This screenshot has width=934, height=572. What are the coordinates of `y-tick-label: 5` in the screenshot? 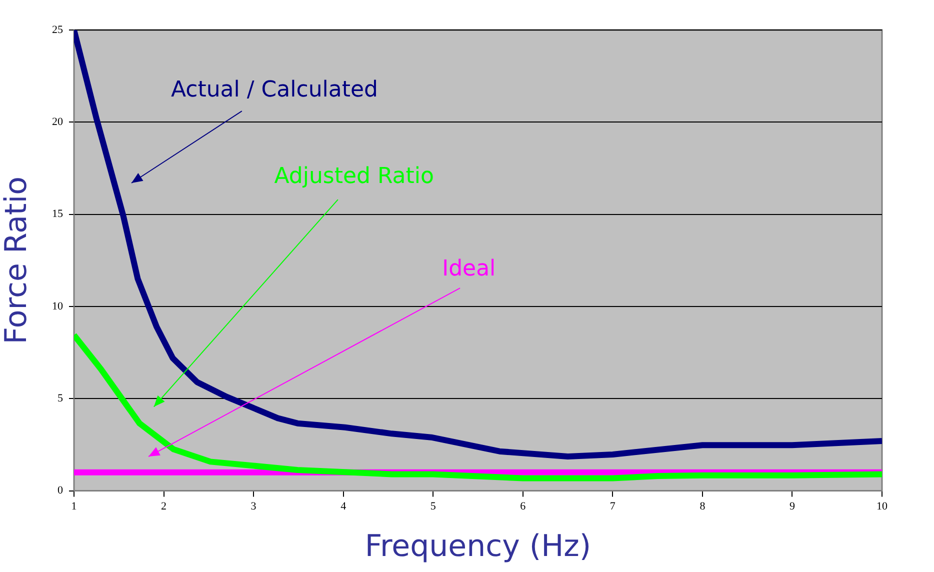 It's located at (61, 398).